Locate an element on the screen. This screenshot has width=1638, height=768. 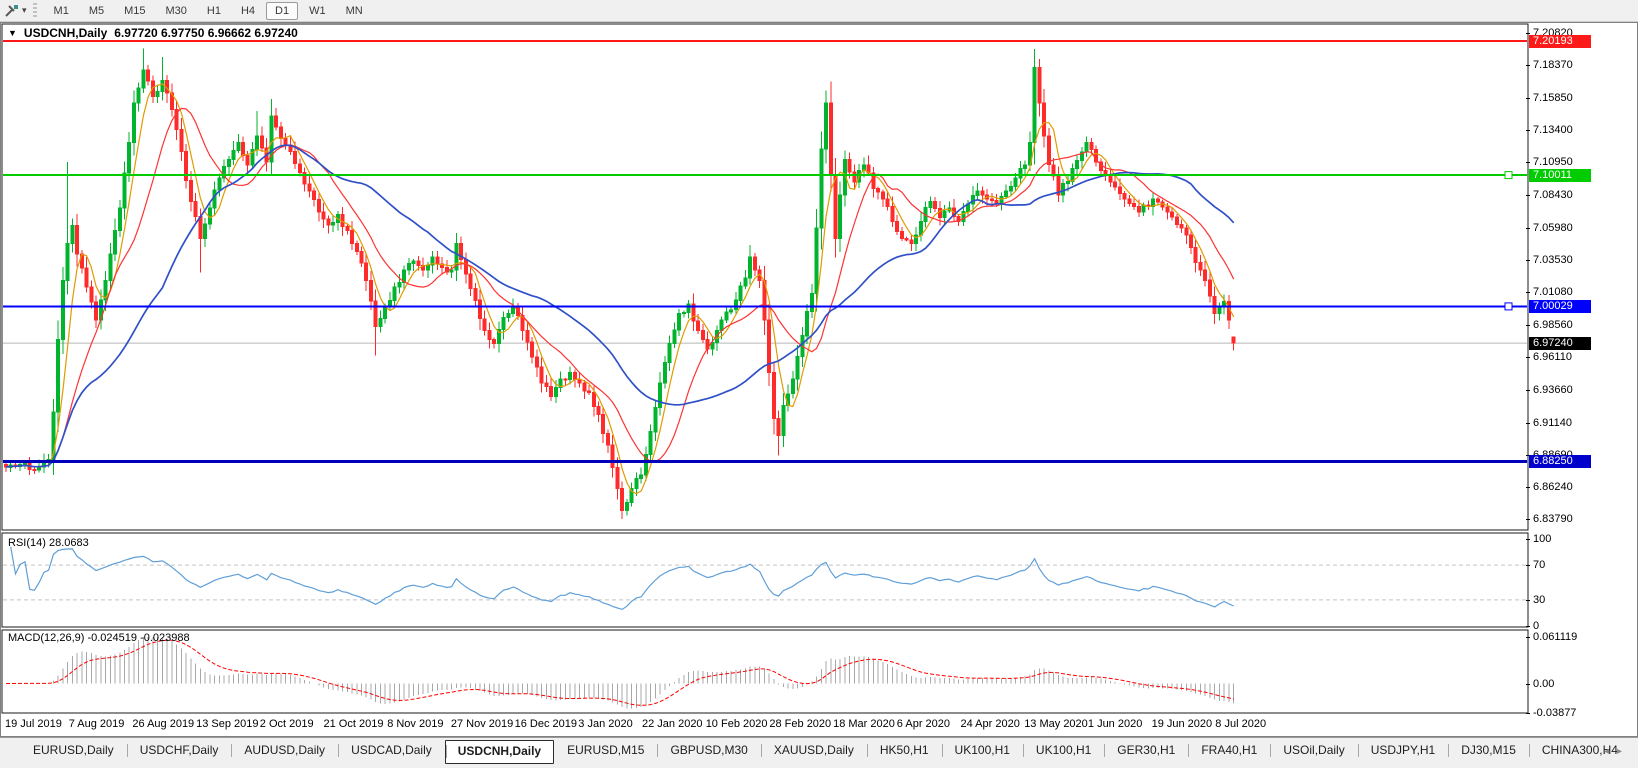
date-label: 18 Mar 2020 is located at coordinates (864, 724).